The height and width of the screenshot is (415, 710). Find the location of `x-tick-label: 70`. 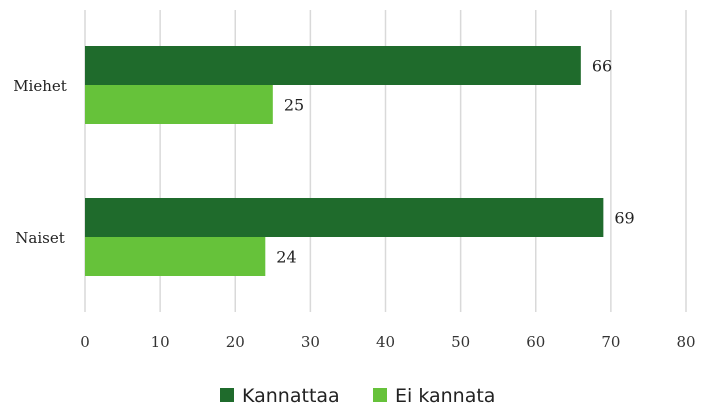

x-tick-label: 70 is located at coordinates (610, 342).